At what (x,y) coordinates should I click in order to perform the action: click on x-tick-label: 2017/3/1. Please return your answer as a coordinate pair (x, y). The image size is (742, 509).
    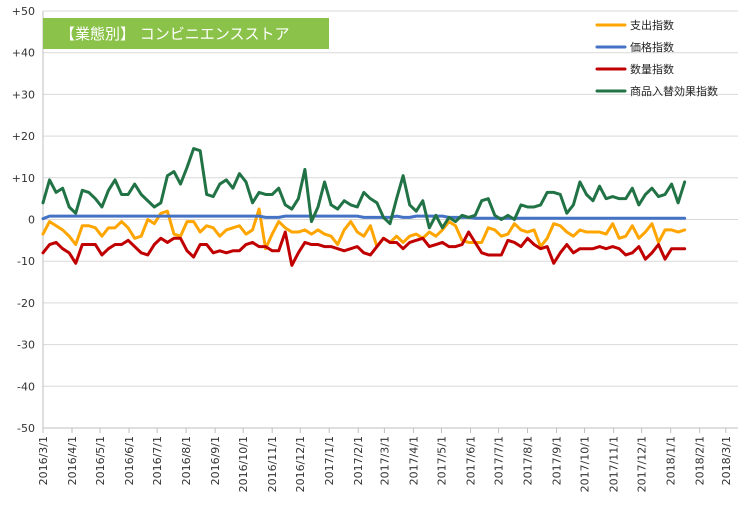
    Looking at the image, I should click on (384, 460).